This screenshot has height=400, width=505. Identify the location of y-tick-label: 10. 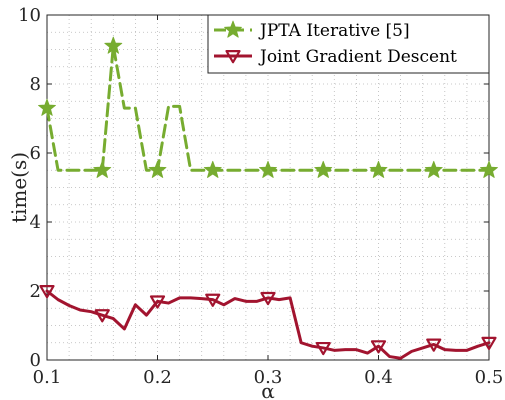
(29, 15).